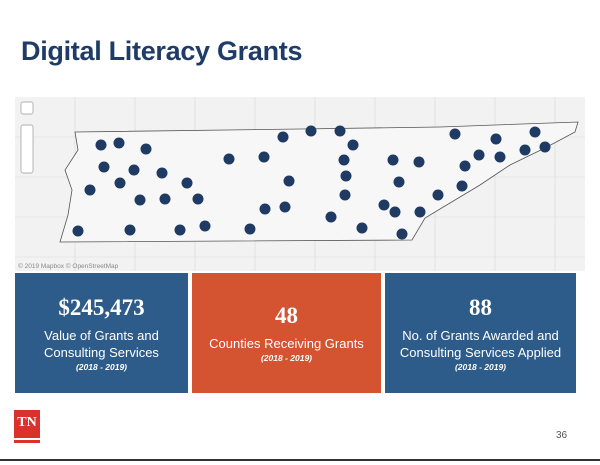 The width and height of the screenshot is (600, 465). I want to click on footer-rule, so click(300, 460).